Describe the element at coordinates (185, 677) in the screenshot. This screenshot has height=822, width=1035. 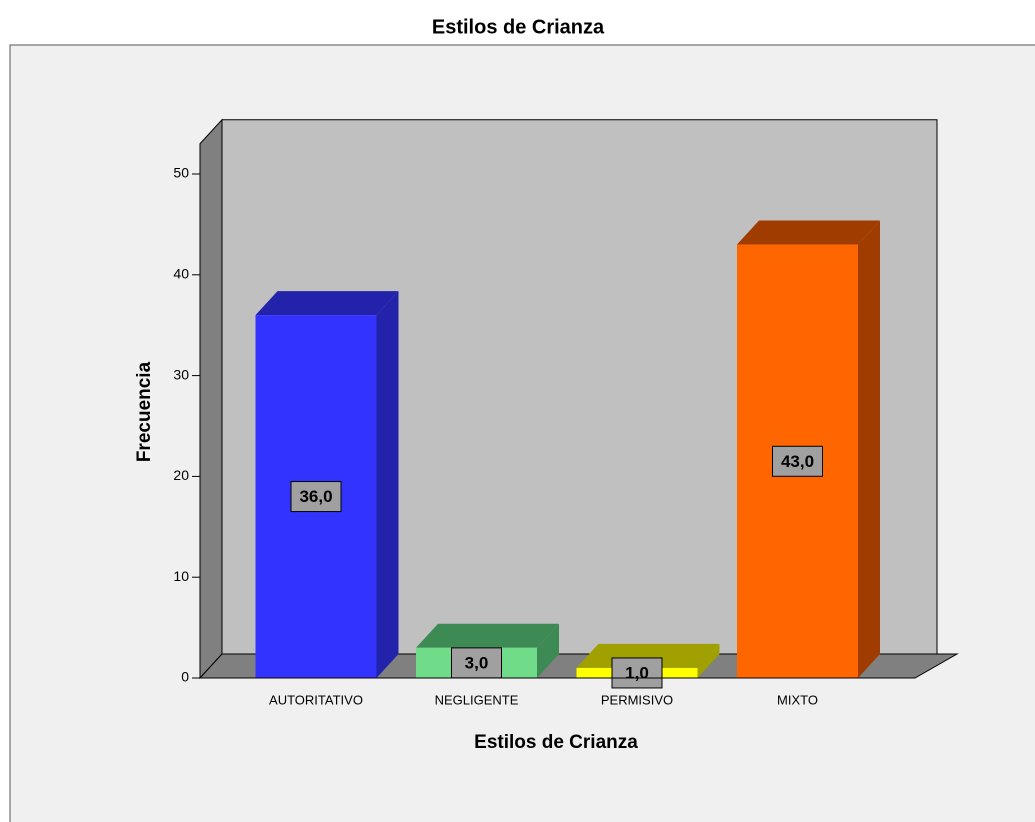
I see `y-tick-label: 0` at that location.